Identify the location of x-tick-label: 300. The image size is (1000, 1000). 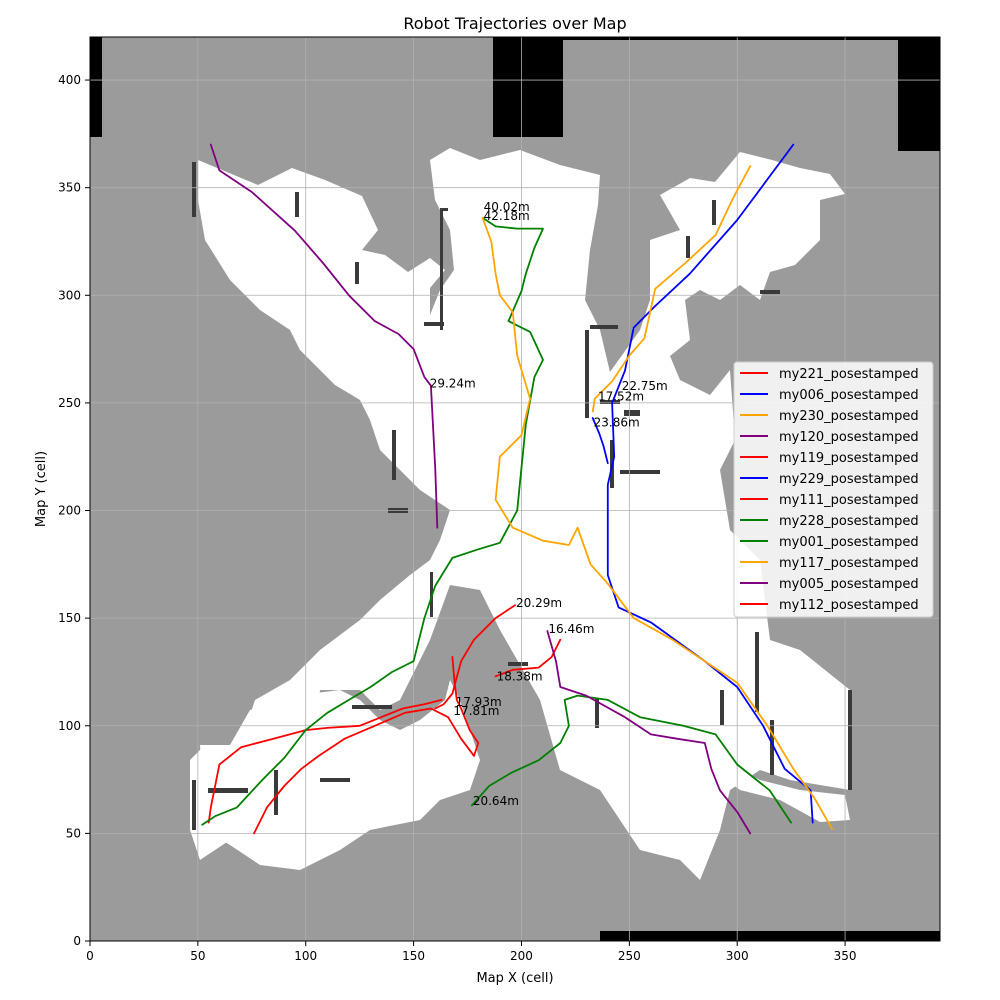
(737, 956).